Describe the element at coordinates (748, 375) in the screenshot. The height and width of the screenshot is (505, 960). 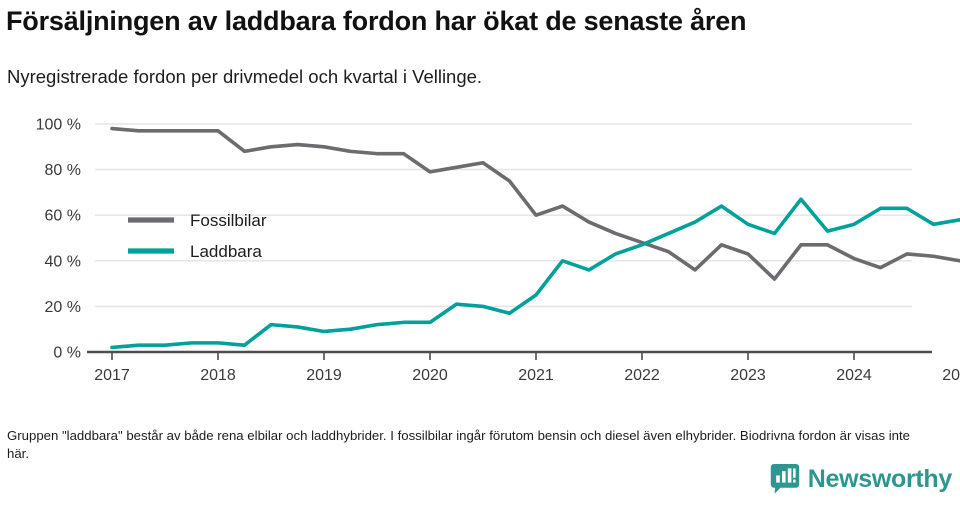
I see `x-axis-tick-label: 2023` at that location.